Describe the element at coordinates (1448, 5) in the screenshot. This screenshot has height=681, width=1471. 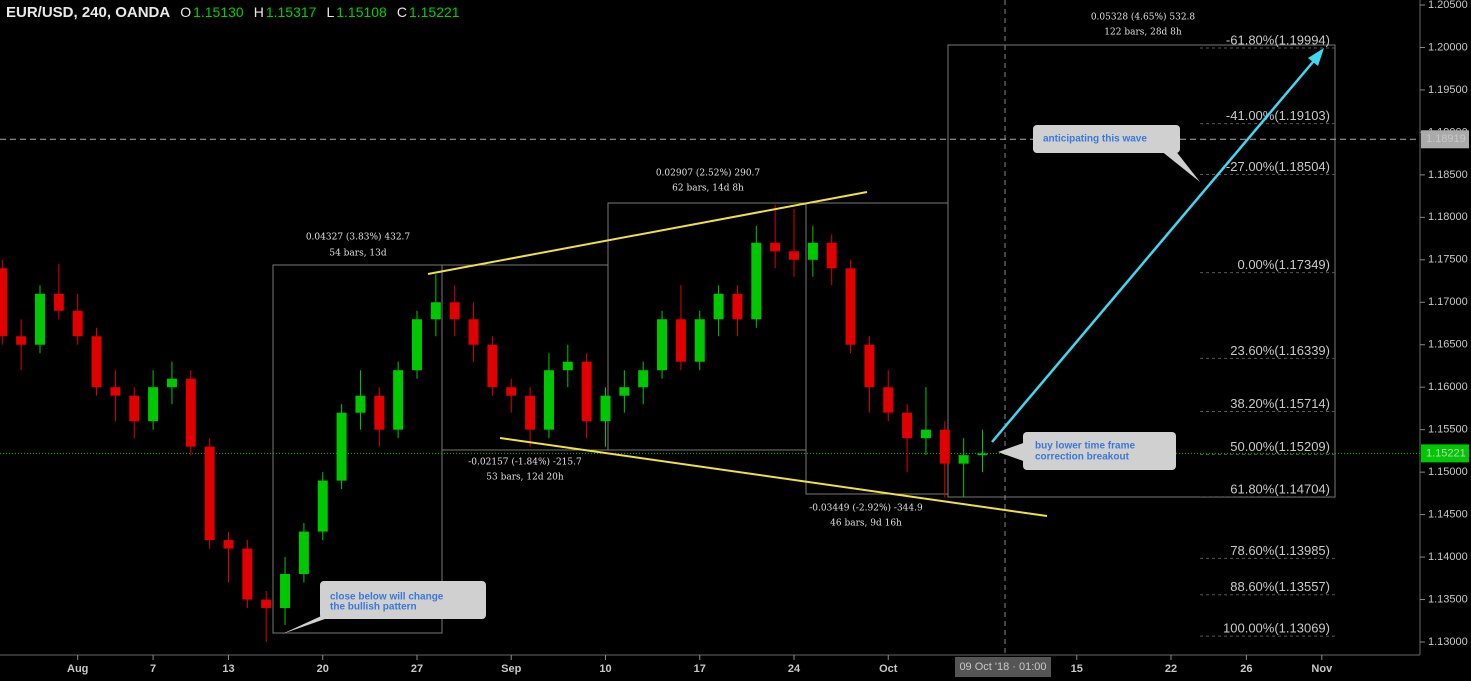
I see `y-tick-label: 1.20500` at that location.